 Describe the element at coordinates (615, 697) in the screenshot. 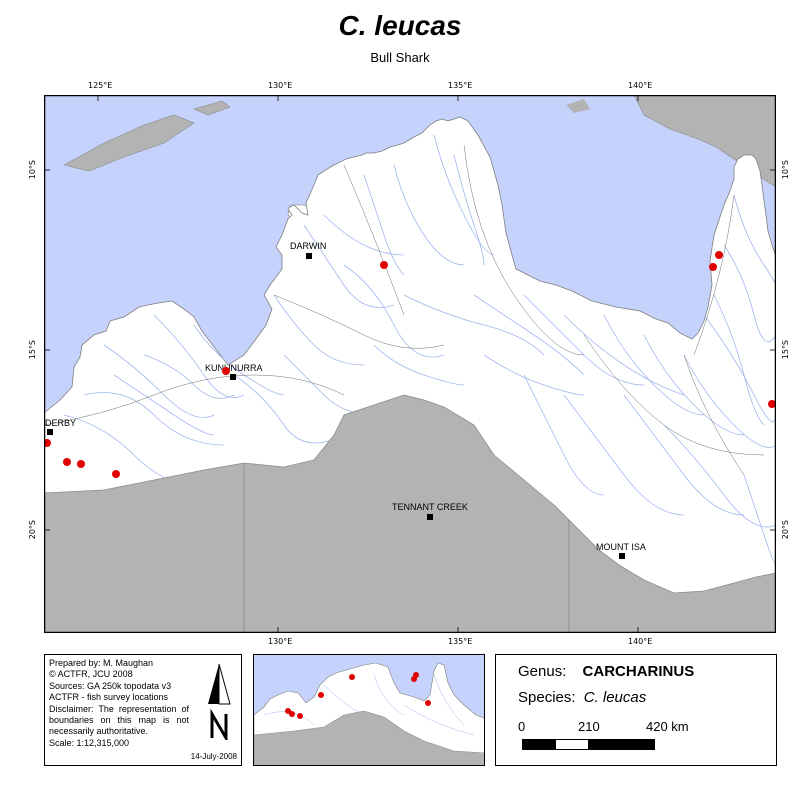

I see `species-value: C. leucas` at that location.